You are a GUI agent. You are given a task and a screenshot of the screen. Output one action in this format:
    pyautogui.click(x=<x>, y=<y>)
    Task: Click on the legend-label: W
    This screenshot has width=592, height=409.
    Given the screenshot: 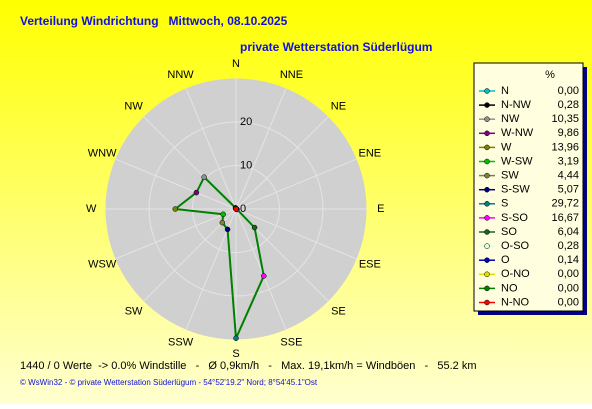 What is the action you would take?
    pyautogui.click(x=506, y=147)
    